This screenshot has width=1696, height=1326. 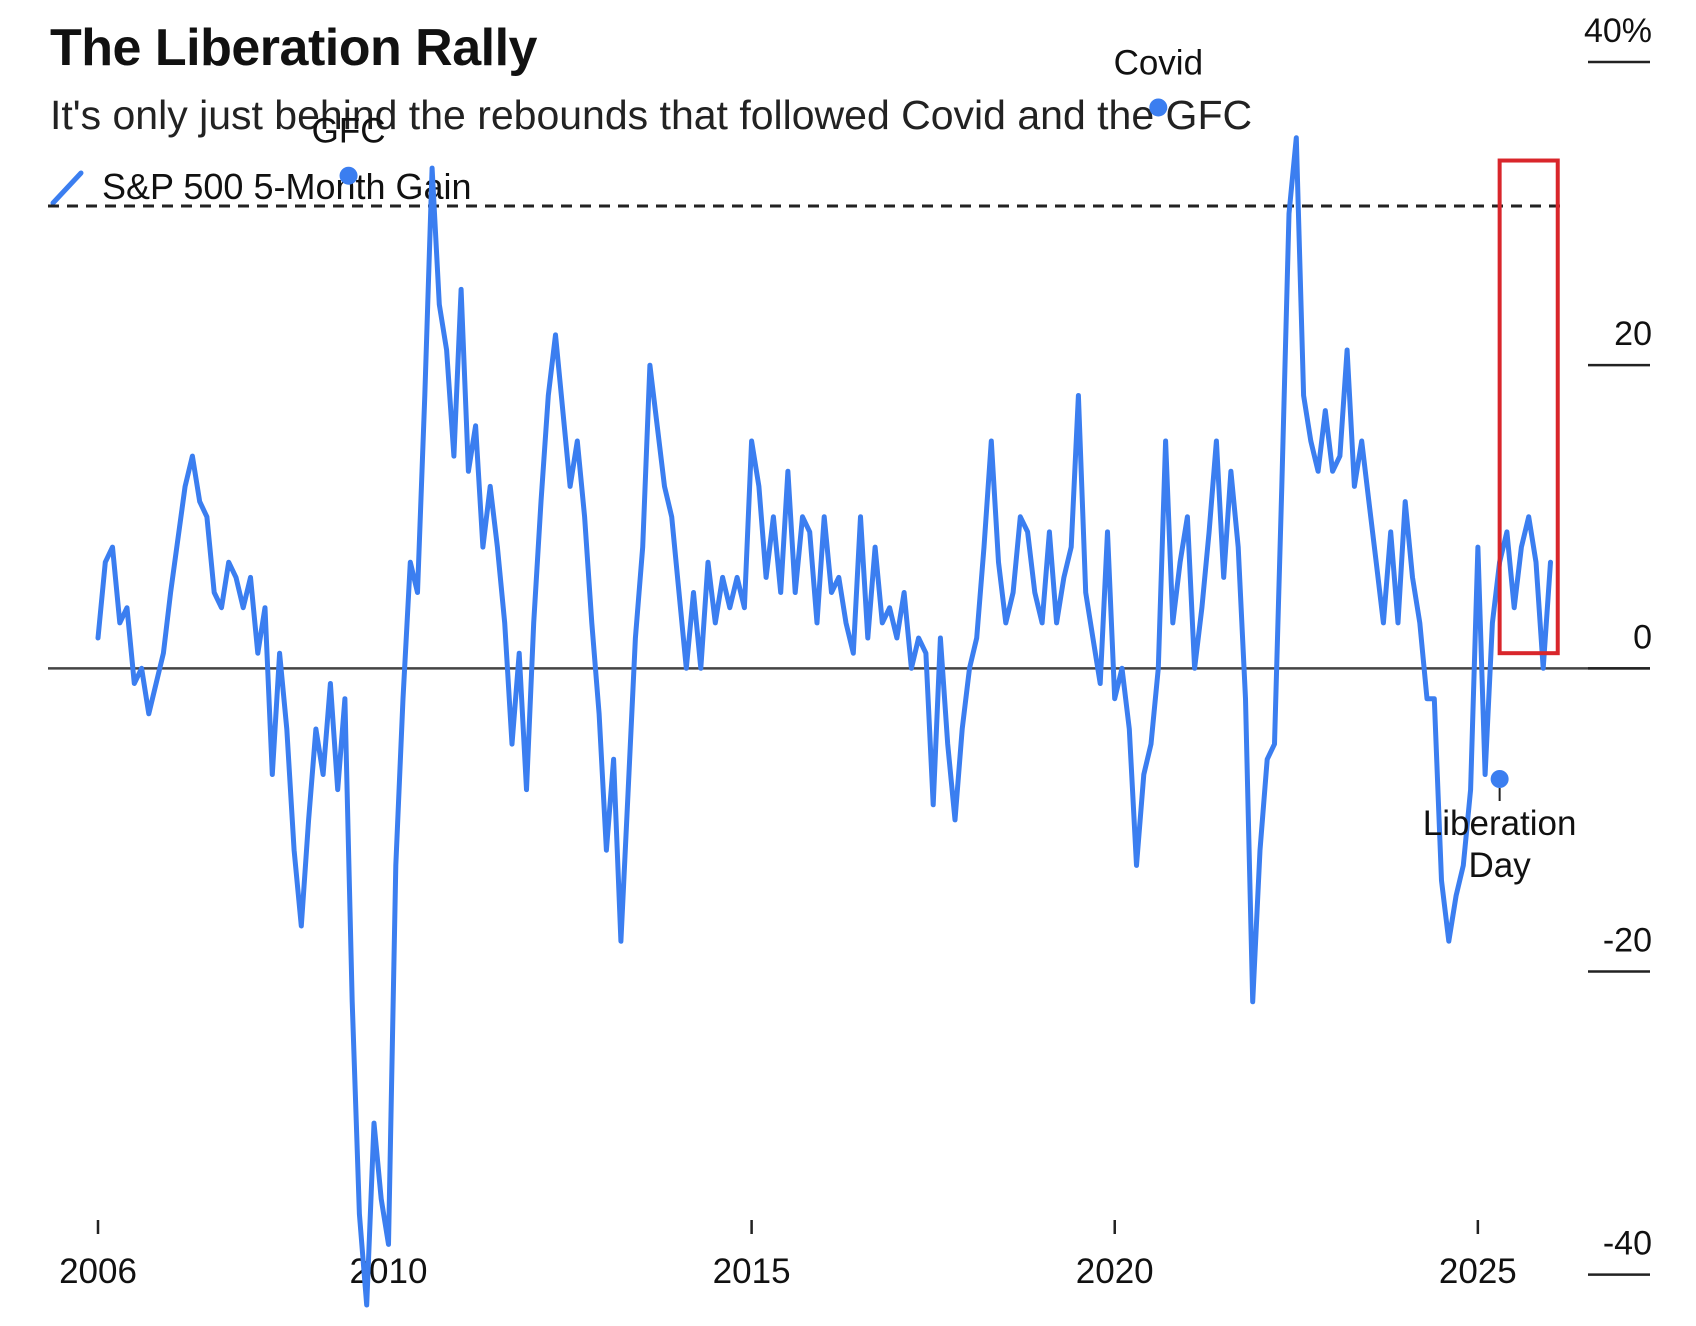 What do you see at coordinates (1627, 941) in the screenshot?
I see `y-axis-tick-label: -20` at bounding box center [1627, 941].